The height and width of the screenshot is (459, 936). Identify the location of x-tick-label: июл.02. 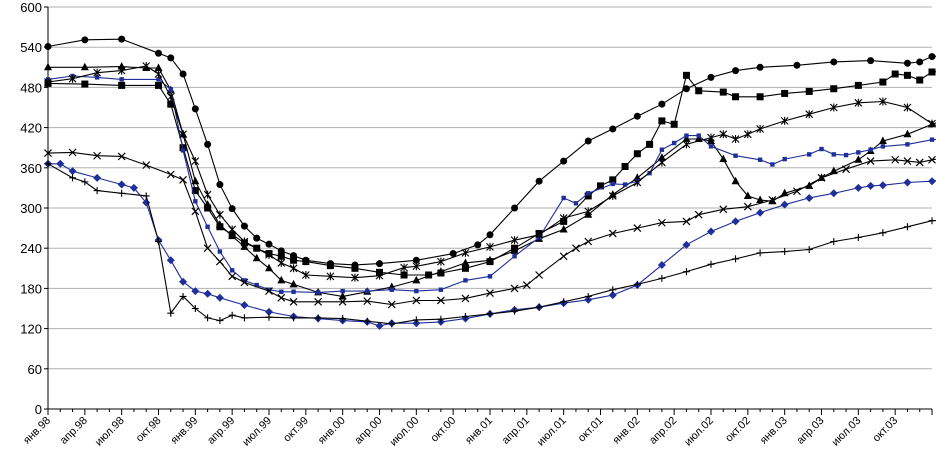
(699, 432).